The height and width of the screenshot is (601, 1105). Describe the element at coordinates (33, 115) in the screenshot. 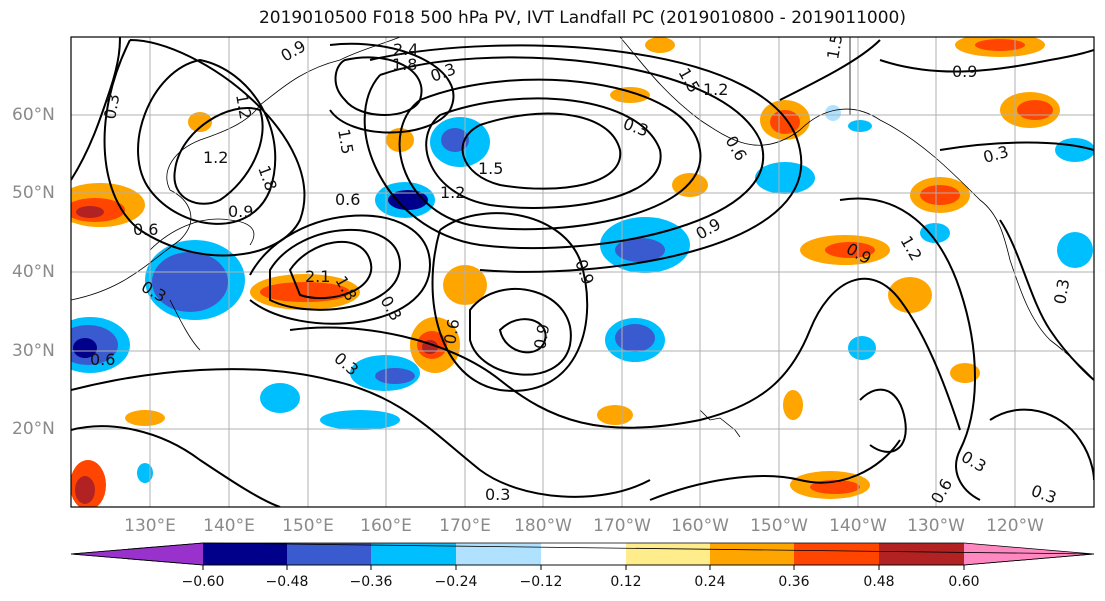

I see `lat-label: 60°N` at that location.